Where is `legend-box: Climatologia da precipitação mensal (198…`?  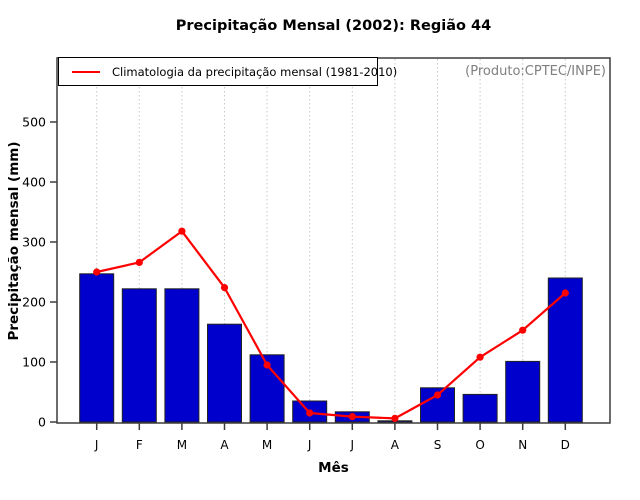
legend-box: Climatologia da precipitação mensal (198… is located at coordinates (227, 71).